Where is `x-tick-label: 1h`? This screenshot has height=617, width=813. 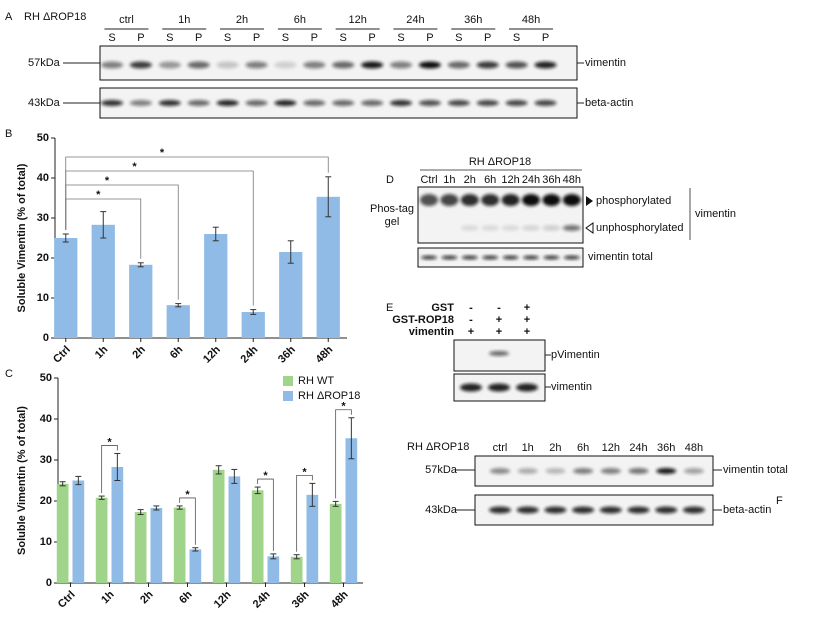 x-tick-label: 1h is located at coordinates (108, 597).